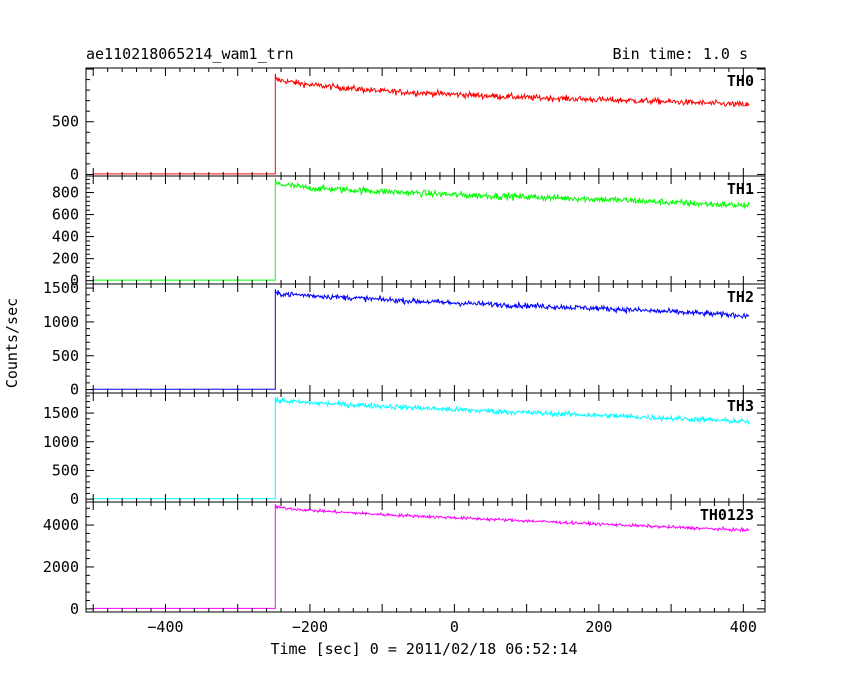 The height and width of the screenshot is (680, 850). I want to click on x-tick-label: 400, so click(743, 627).